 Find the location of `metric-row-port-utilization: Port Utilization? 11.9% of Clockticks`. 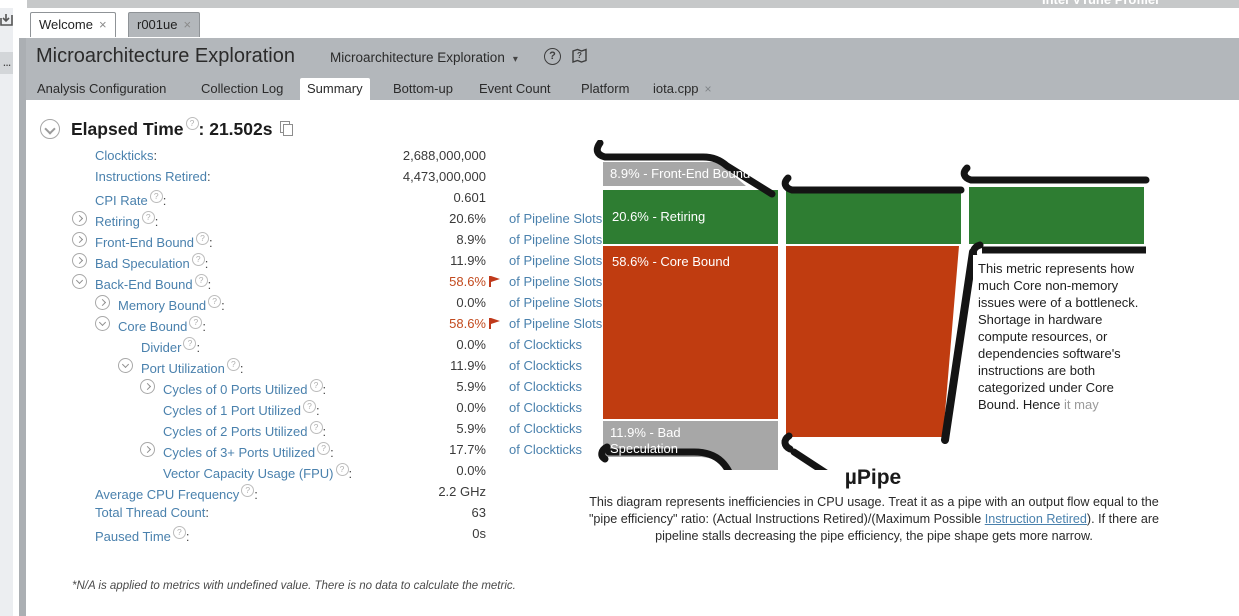

metric-row-port-utilization: Port Utilization? 11.9% of Clockticks is located at coordinates (346, 365).